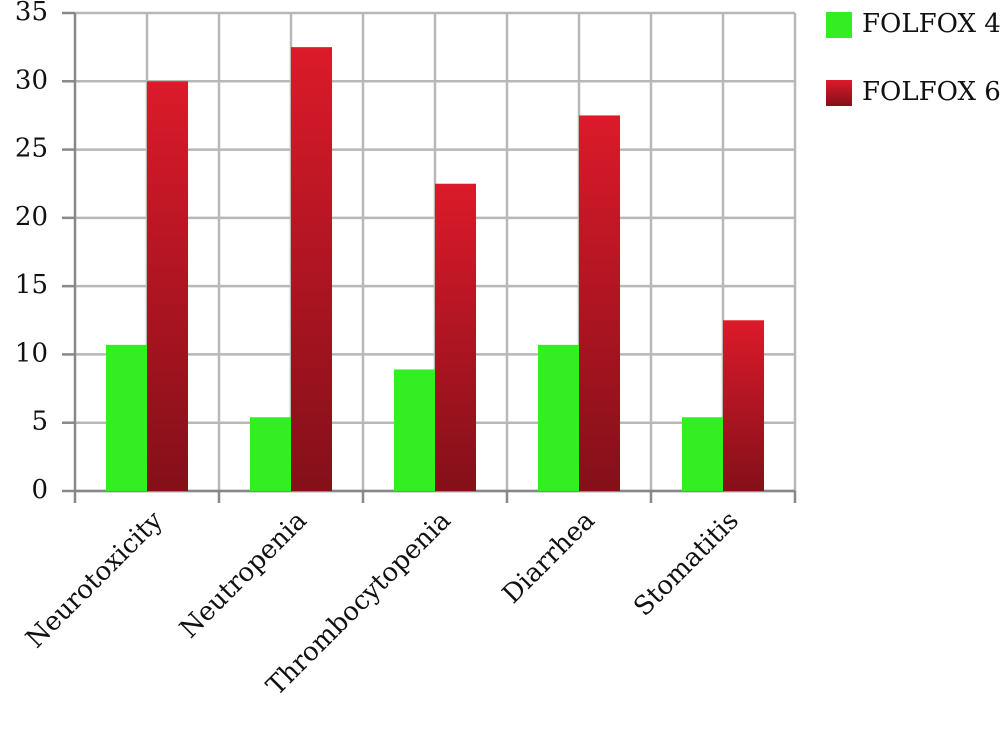 The width and height of the screenshot is (1000, 737). What do you see at coordinates (31, 217) in the screenshot?
I see `y-tick-label: 20` at bounding box center [31, 217].